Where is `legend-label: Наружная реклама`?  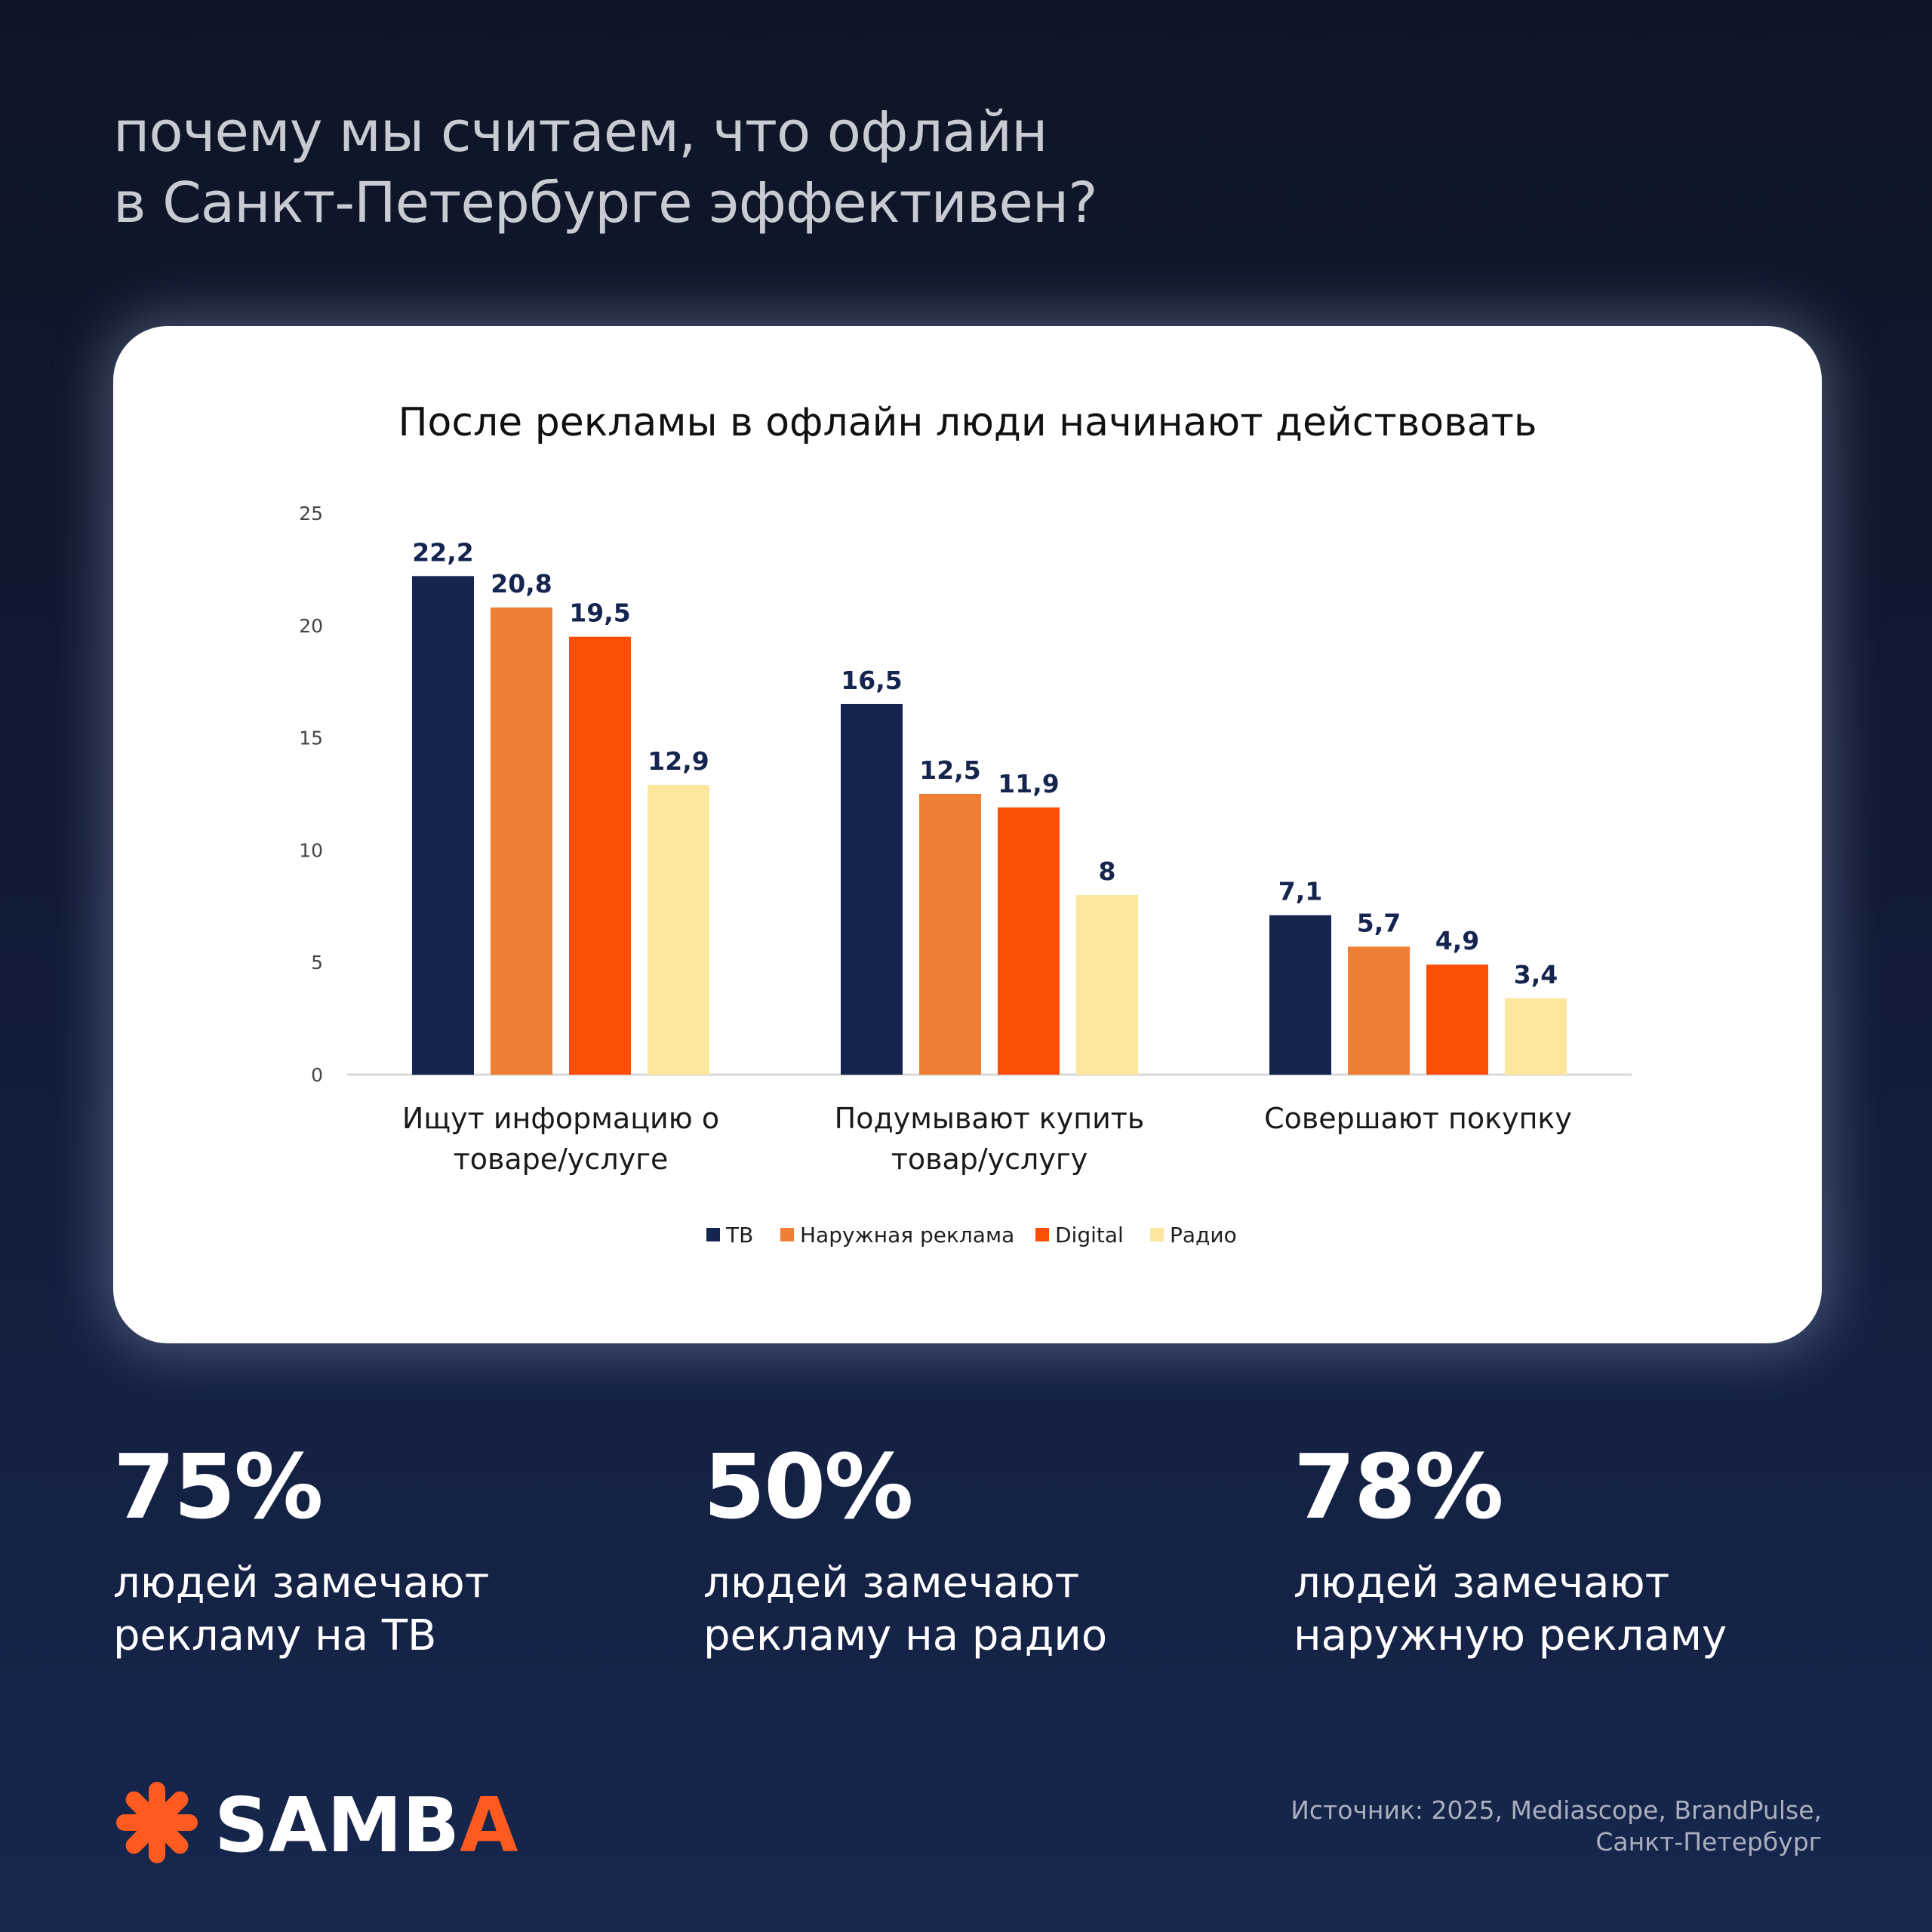 legend-label: Наружная реклама is located at coordinates (907, 1235).